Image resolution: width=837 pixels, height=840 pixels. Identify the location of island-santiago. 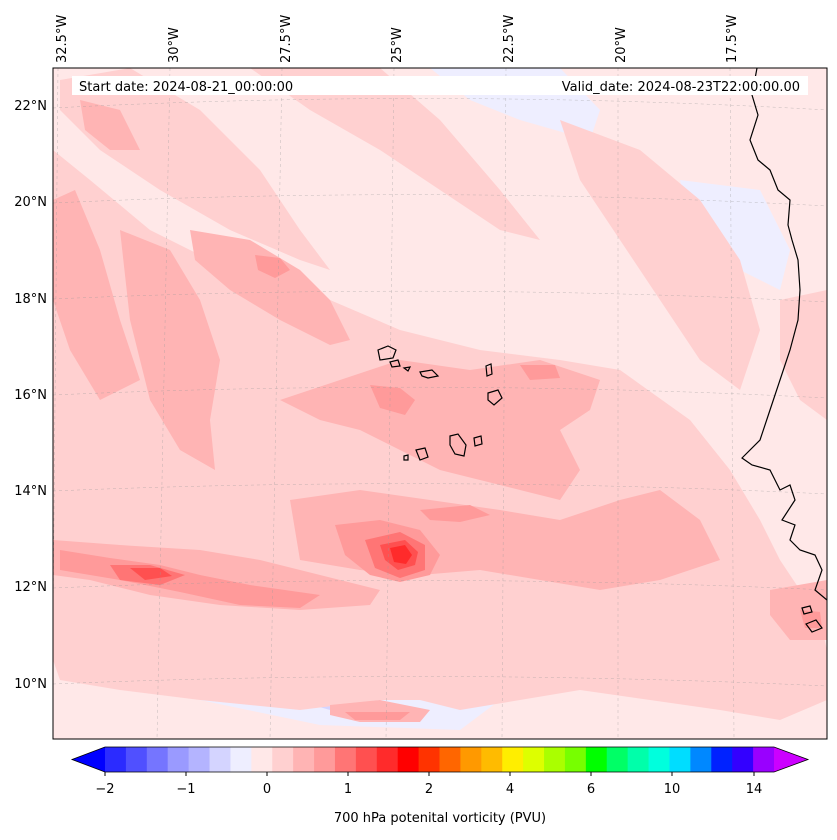
(458, 445).